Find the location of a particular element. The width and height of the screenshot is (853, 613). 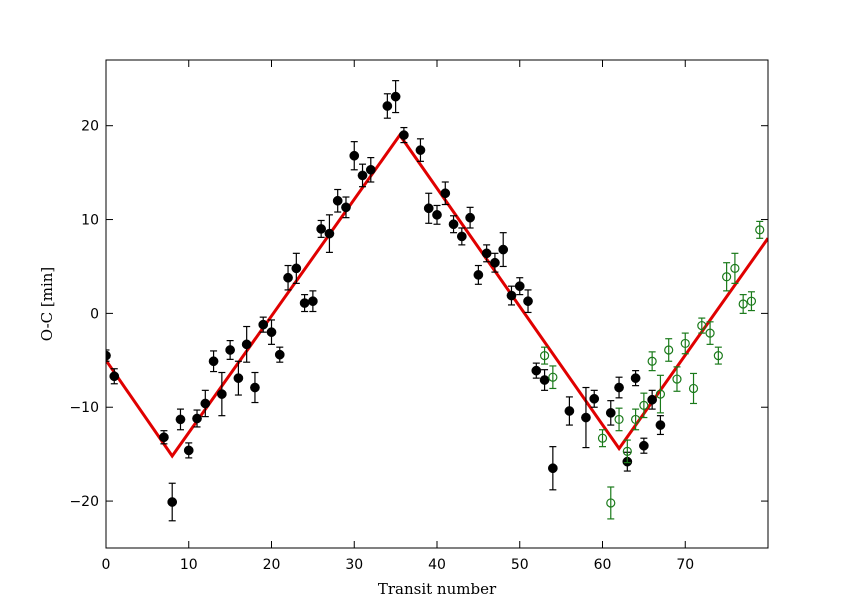

y-tick-label: −10 is located at coordinates (84, 408).